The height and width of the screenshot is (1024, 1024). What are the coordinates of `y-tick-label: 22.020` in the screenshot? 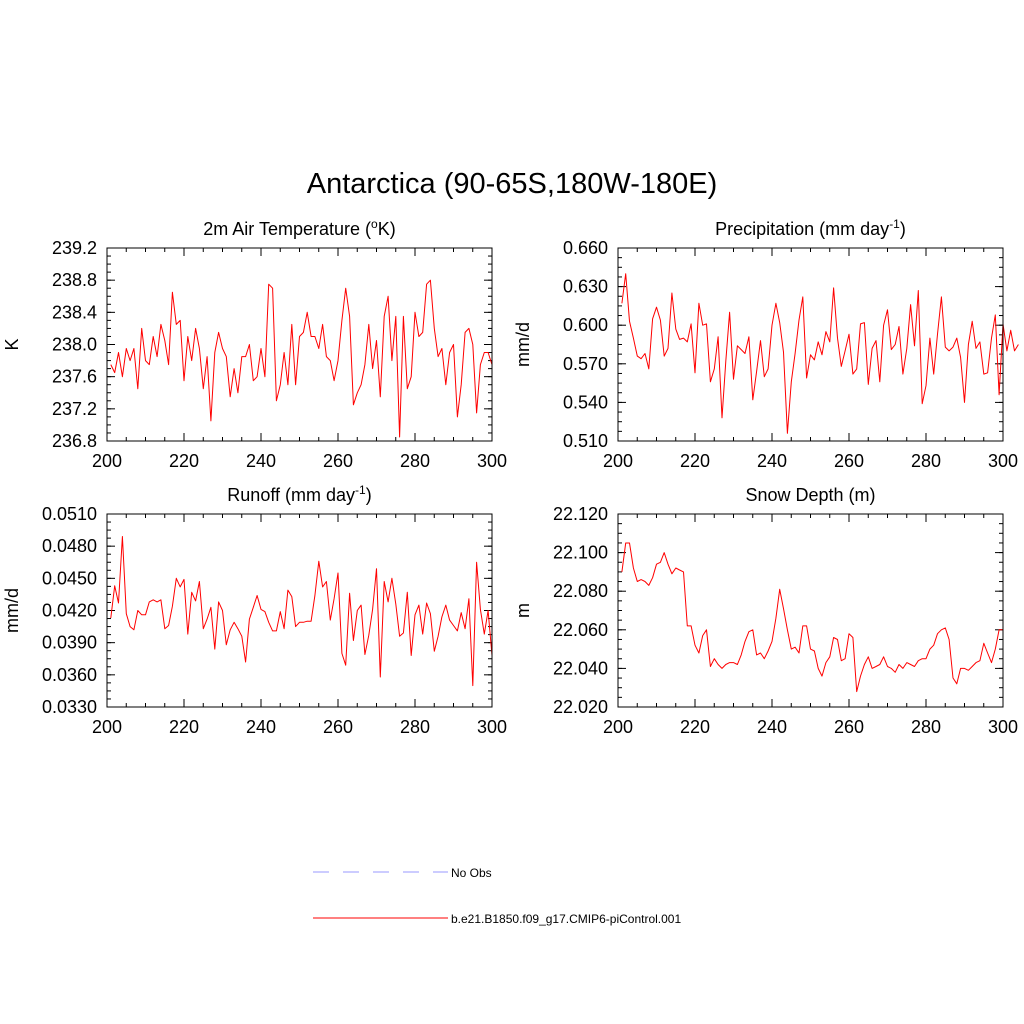 It's located at (580, 707).